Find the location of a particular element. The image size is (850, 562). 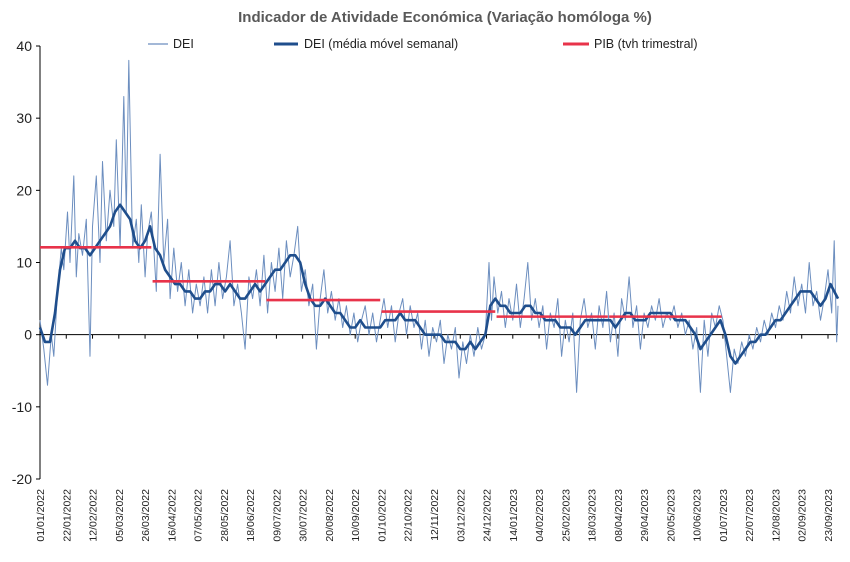

x-tick-label: 05/03/2022 is located at coordinates (120, 515).